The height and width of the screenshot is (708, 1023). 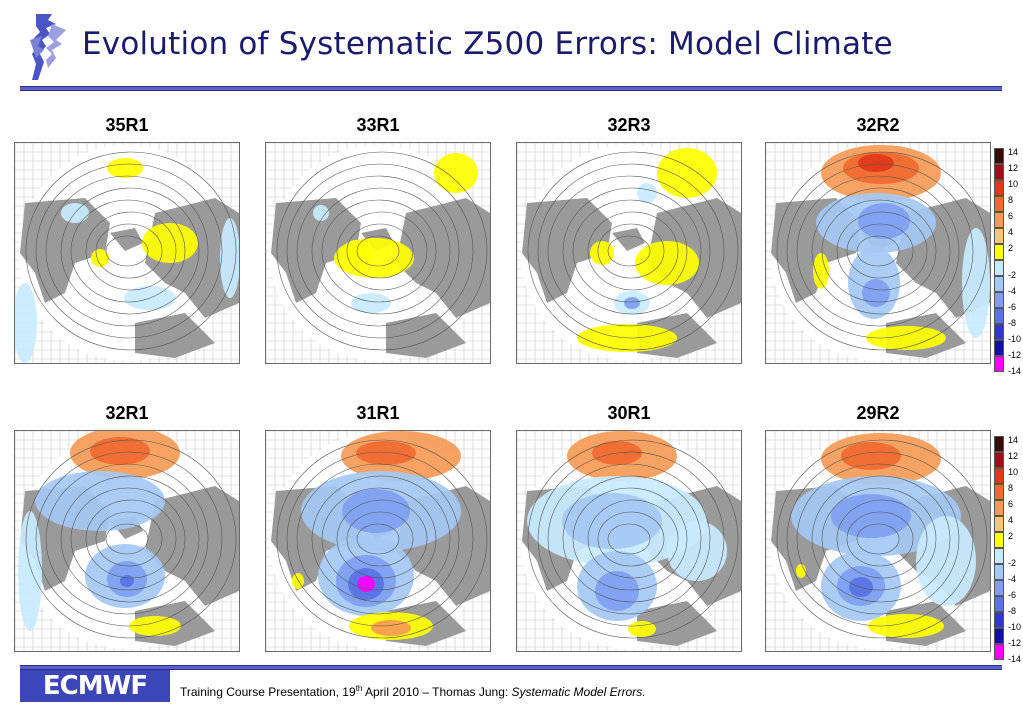 What do you see at coordinates (378, 541) in the screenshot?
I see `z500-error-map-31r1` at bounding box center [378, 541].